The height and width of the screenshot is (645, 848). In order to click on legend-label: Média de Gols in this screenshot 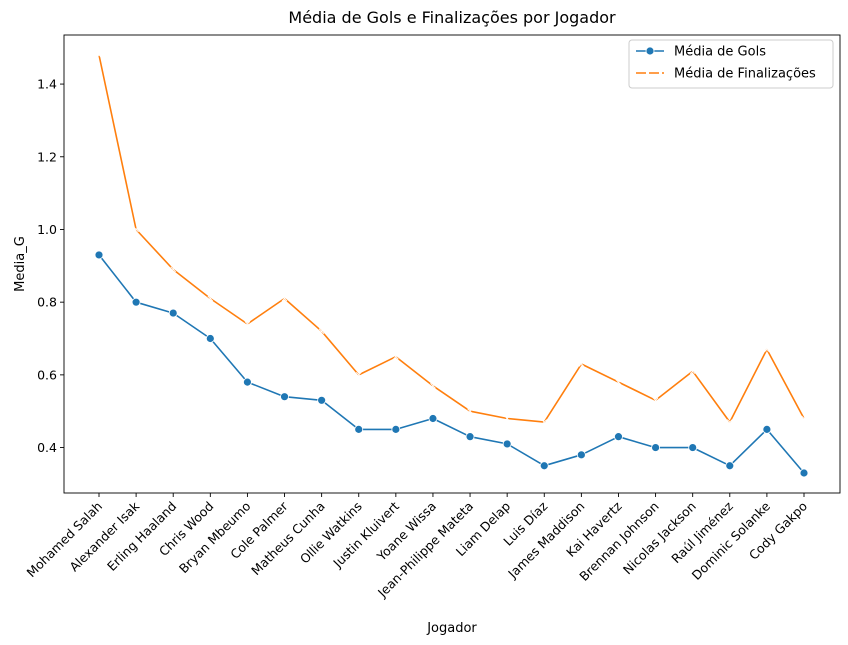, I will do `click(720, 52)`.